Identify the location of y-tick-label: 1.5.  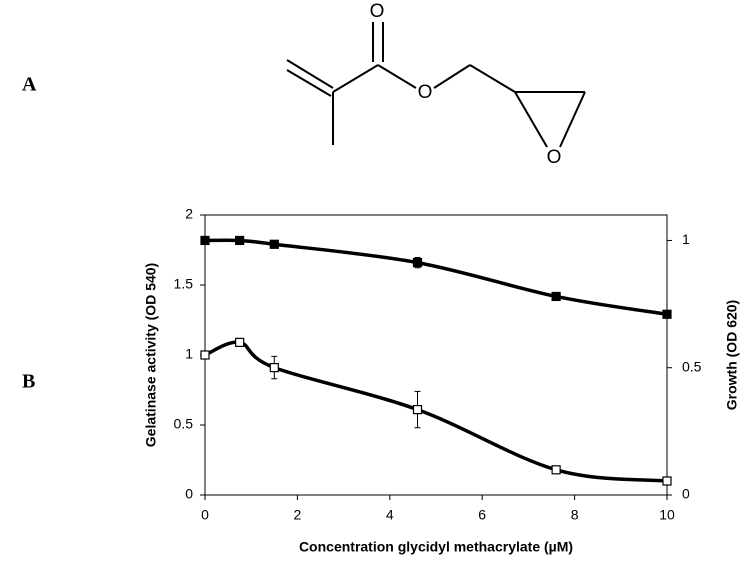
(184, 284).